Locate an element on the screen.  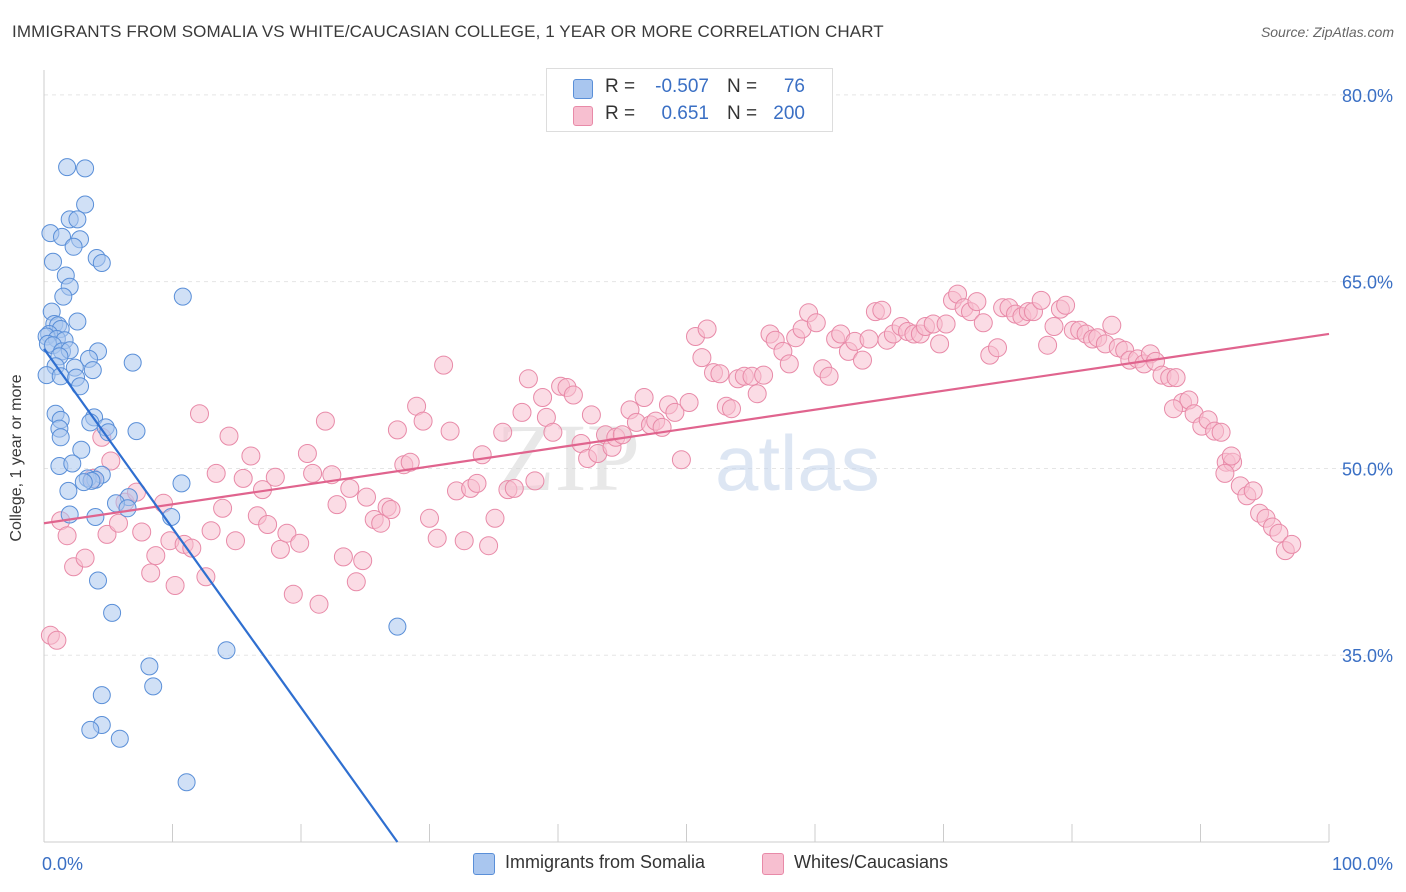
bottom-legend-whites: Whites/Caucasians is located at coordinates (872, 864).